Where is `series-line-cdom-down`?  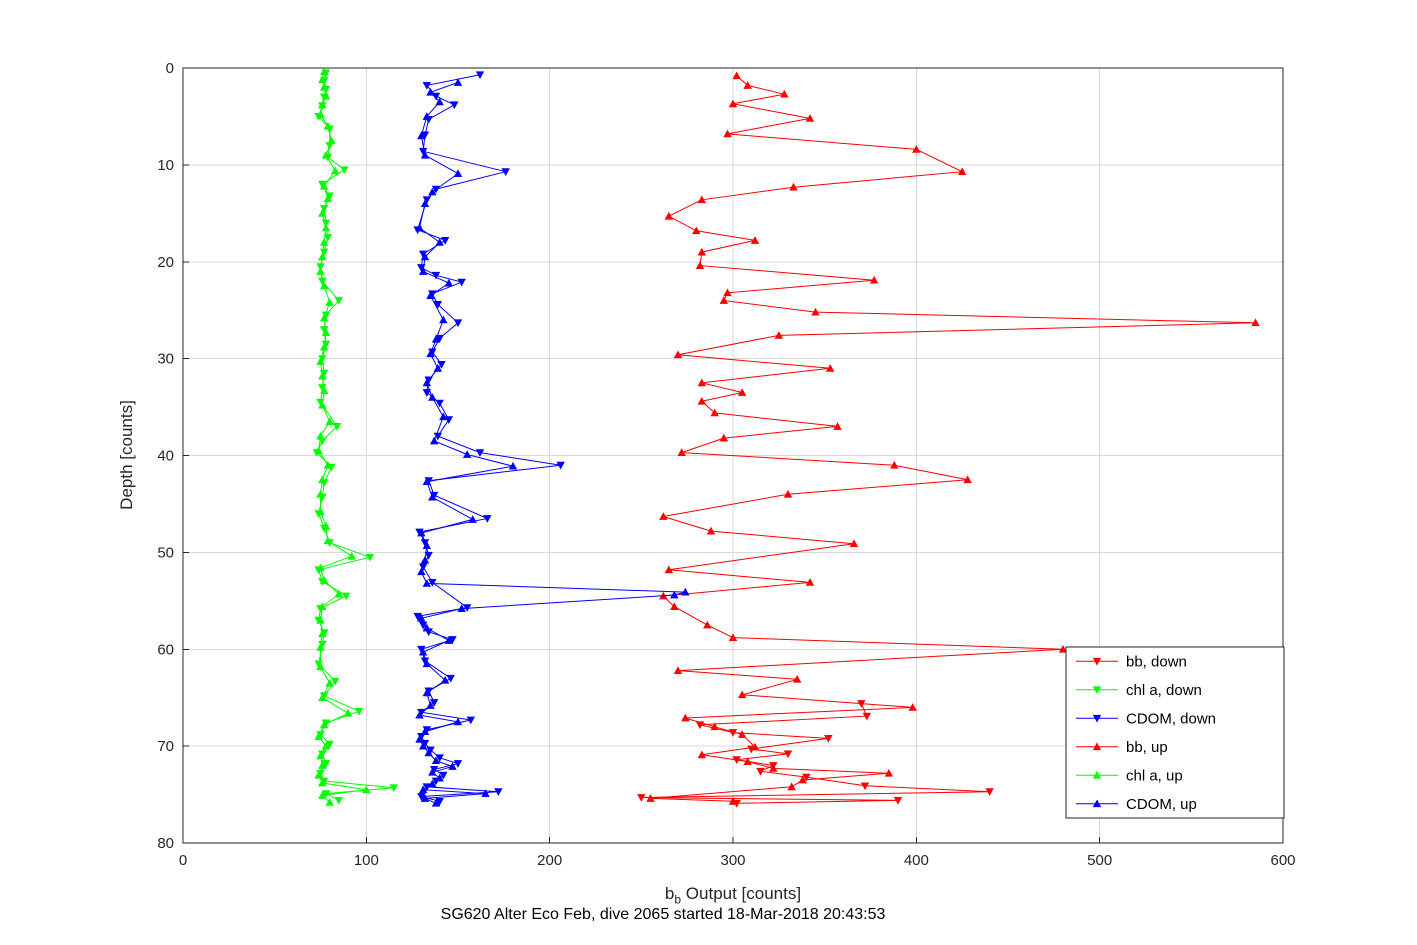
series-line-cdom-down is located at coordinates (488, 438).